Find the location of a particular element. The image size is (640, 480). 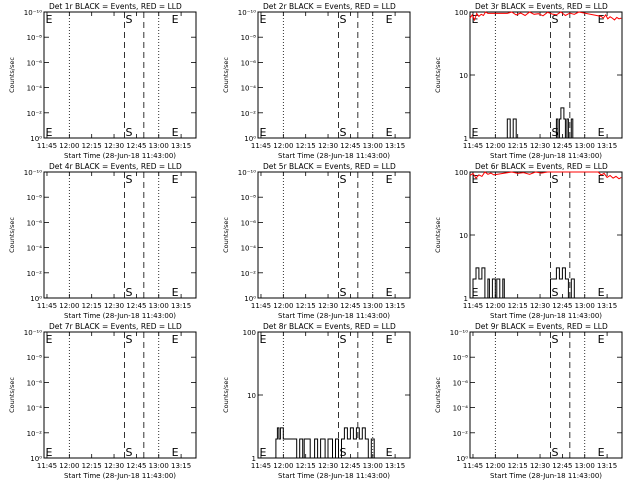

y-tick-label: 100 is located at coordinates (461, 13).